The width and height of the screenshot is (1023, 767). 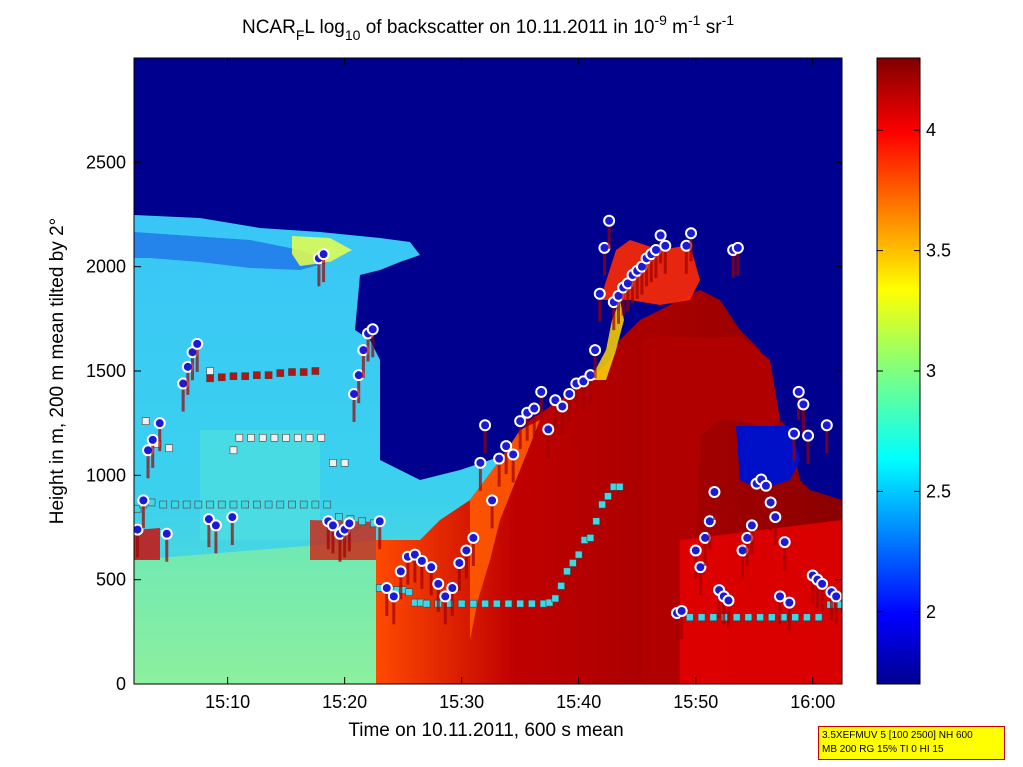 What do you see at coordinates (761, 602) in the screenshot?
I see `heatmap-right-layer` at bounding box center [761, 602].